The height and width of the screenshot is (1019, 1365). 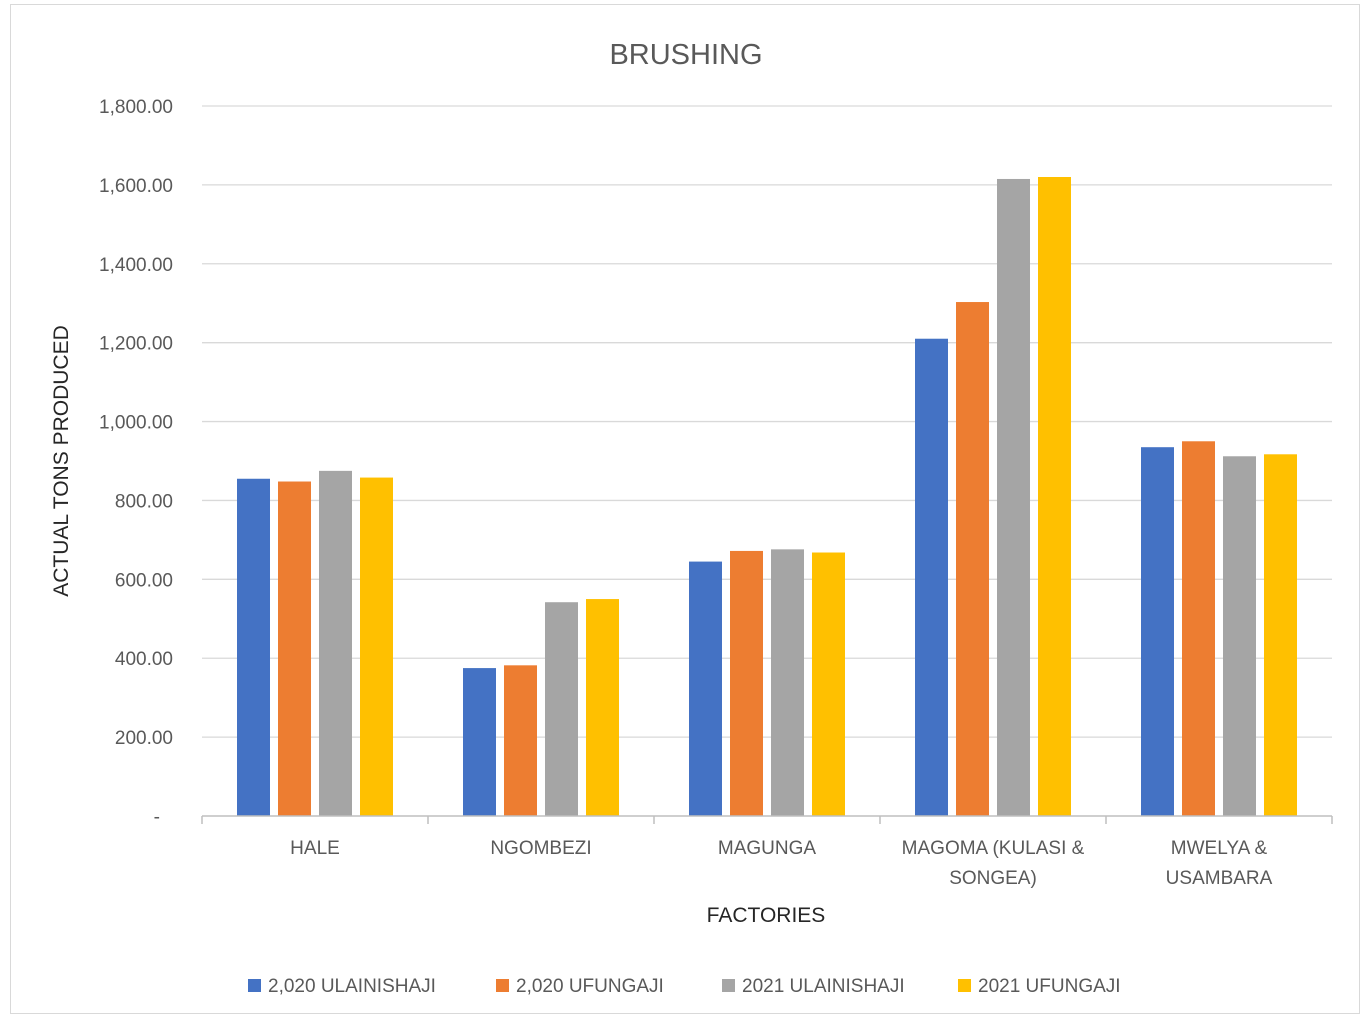 What do you see at coordinates (136, 107) in the screenshot?
I see `y-tick-label: 1,800.00` at bounding box center [136, 107].